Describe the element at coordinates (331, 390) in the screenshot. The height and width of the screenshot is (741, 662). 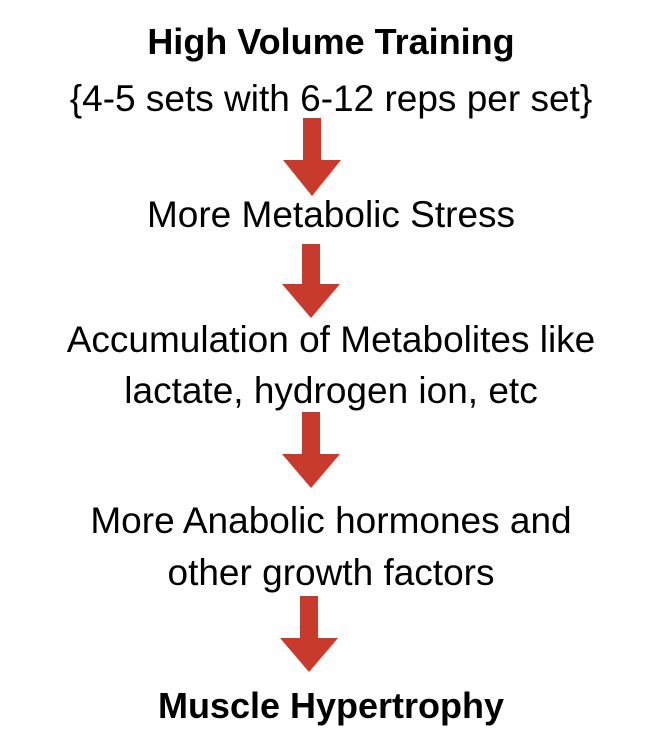
I see `step-metabolites-line-2: lactate, hydrogen ion, etc` at that location.